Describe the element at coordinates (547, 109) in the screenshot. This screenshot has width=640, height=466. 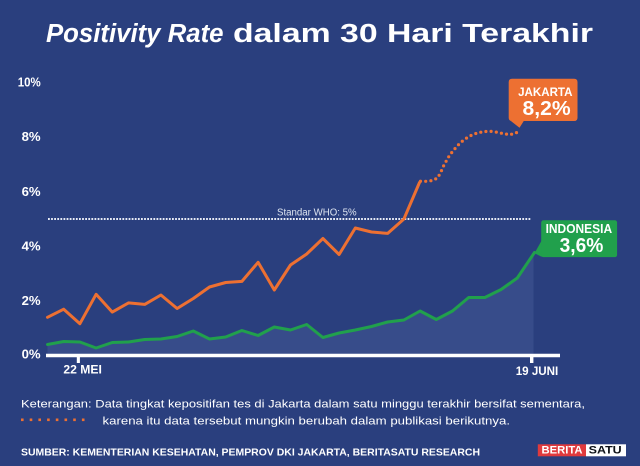
I see `svg-text: 8,2%` at that location.